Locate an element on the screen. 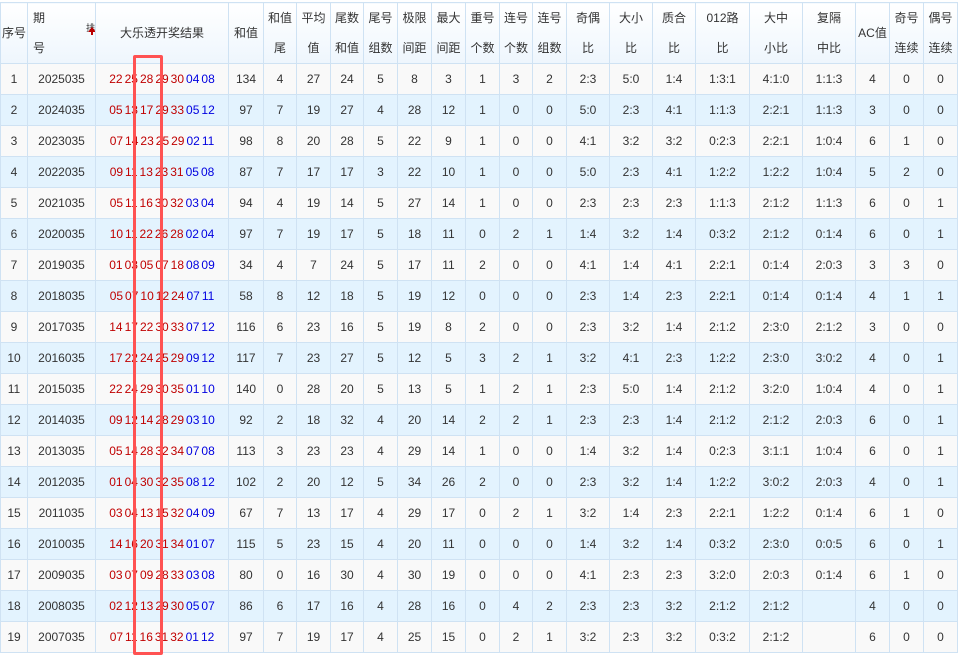  stat-cell: 16 is located at coordinates (313, 575).